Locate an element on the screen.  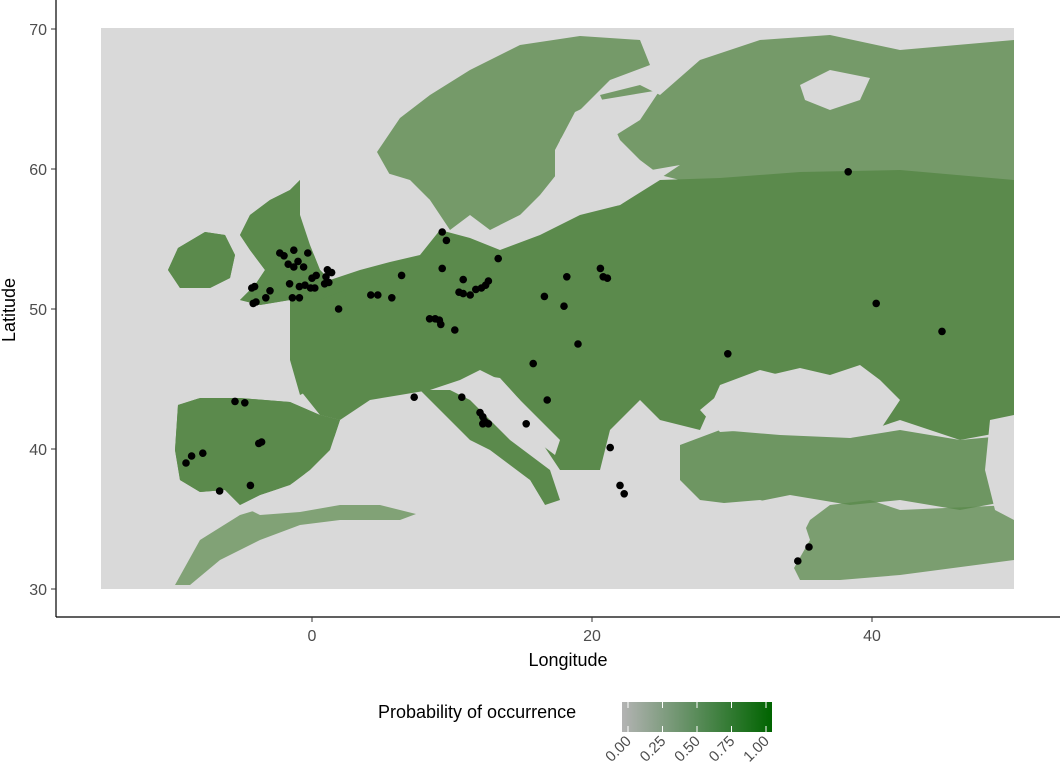
adriatic-sea is located at coordinates (520, 415).